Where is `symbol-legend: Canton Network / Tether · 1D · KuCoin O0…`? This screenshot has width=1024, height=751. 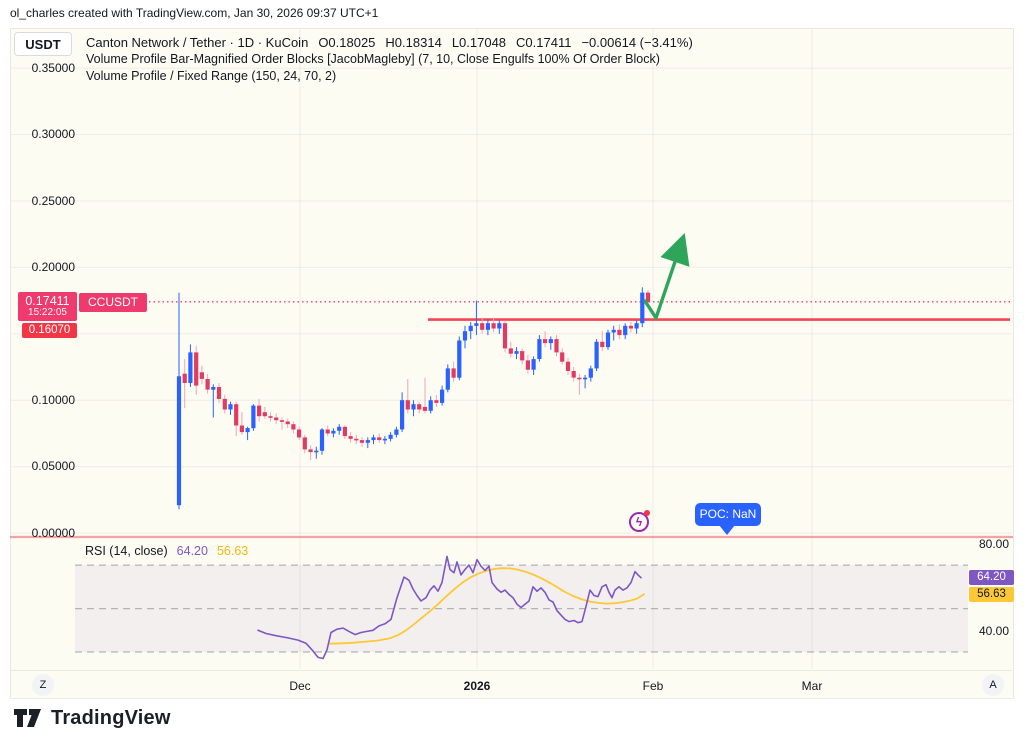
symbol-legend: Canton Network / Tether · 1D · KuCoin O0… is located at coordinates (389, 42).